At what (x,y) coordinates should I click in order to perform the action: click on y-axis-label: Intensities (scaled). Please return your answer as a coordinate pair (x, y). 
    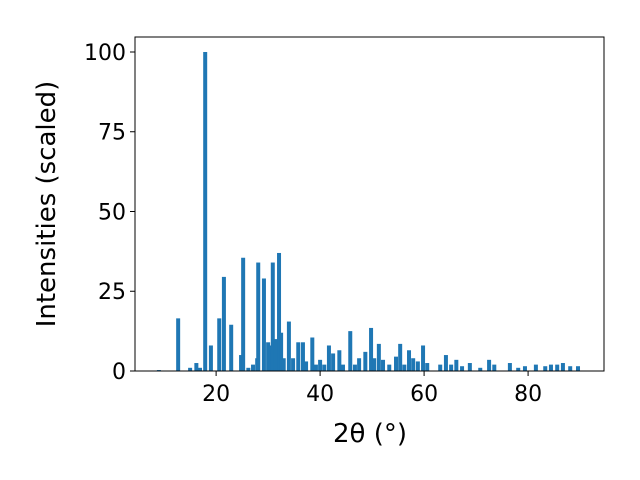
    Looking at the image, I should click on (47, 204).